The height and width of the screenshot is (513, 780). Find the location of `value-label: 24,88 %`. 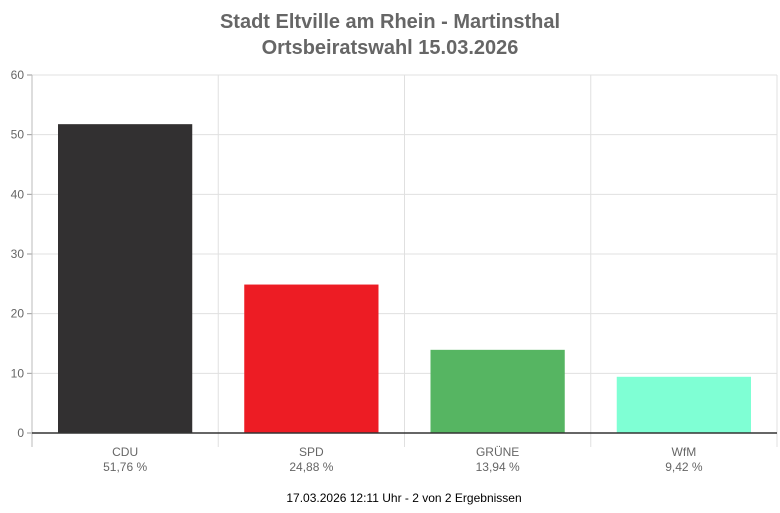

value-label: 24,88 % is located at coordinates (311, 467).